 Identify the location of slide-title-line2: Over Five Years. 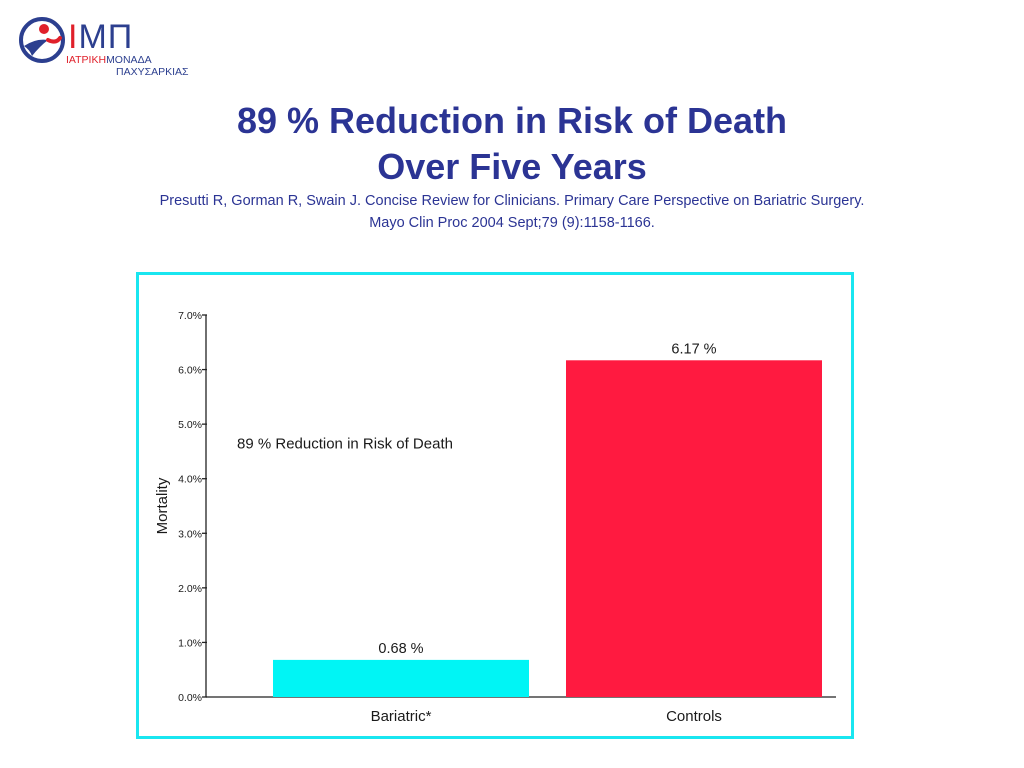
(512, 166).